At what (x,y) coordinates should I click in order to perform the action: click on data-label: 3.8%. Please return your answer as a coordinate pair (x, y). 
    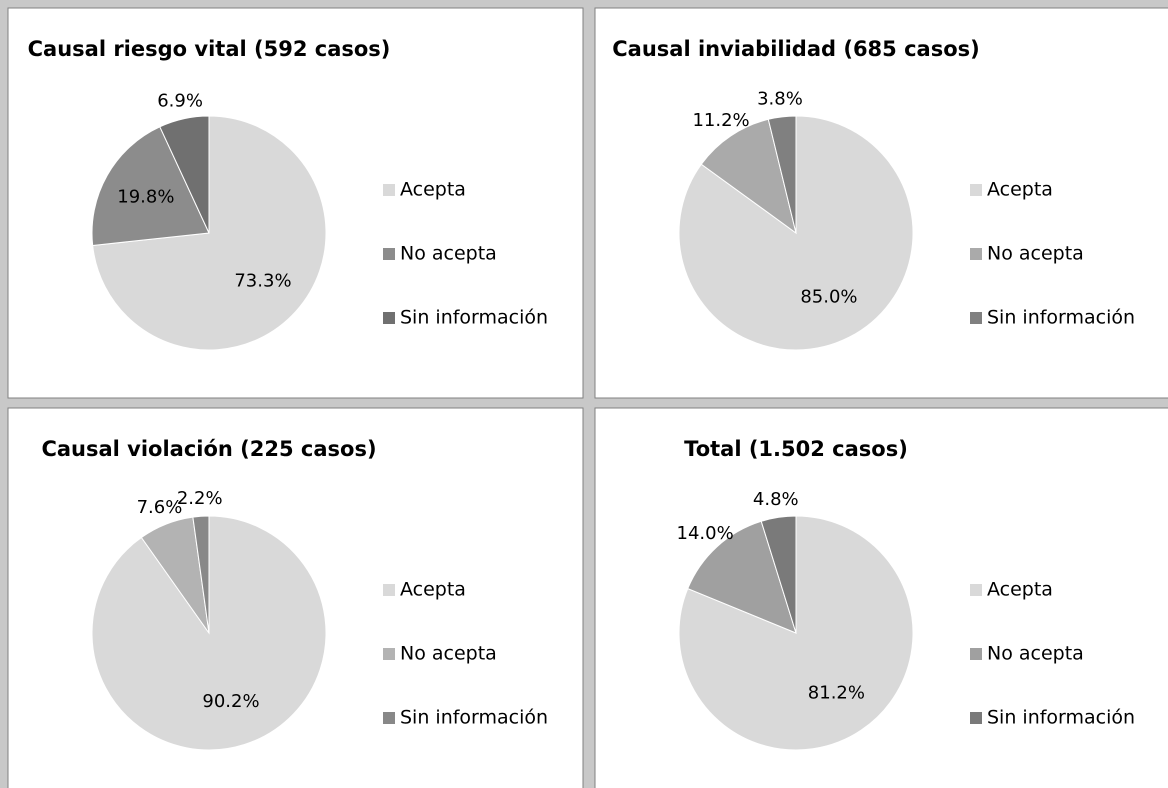
    Looking at the image, I should click on (780, 98).